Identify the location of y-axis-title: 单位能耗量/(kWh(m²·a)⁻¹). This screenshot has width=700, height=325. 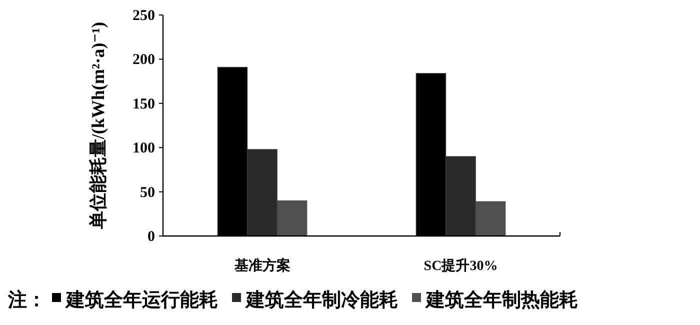
(98, 126).